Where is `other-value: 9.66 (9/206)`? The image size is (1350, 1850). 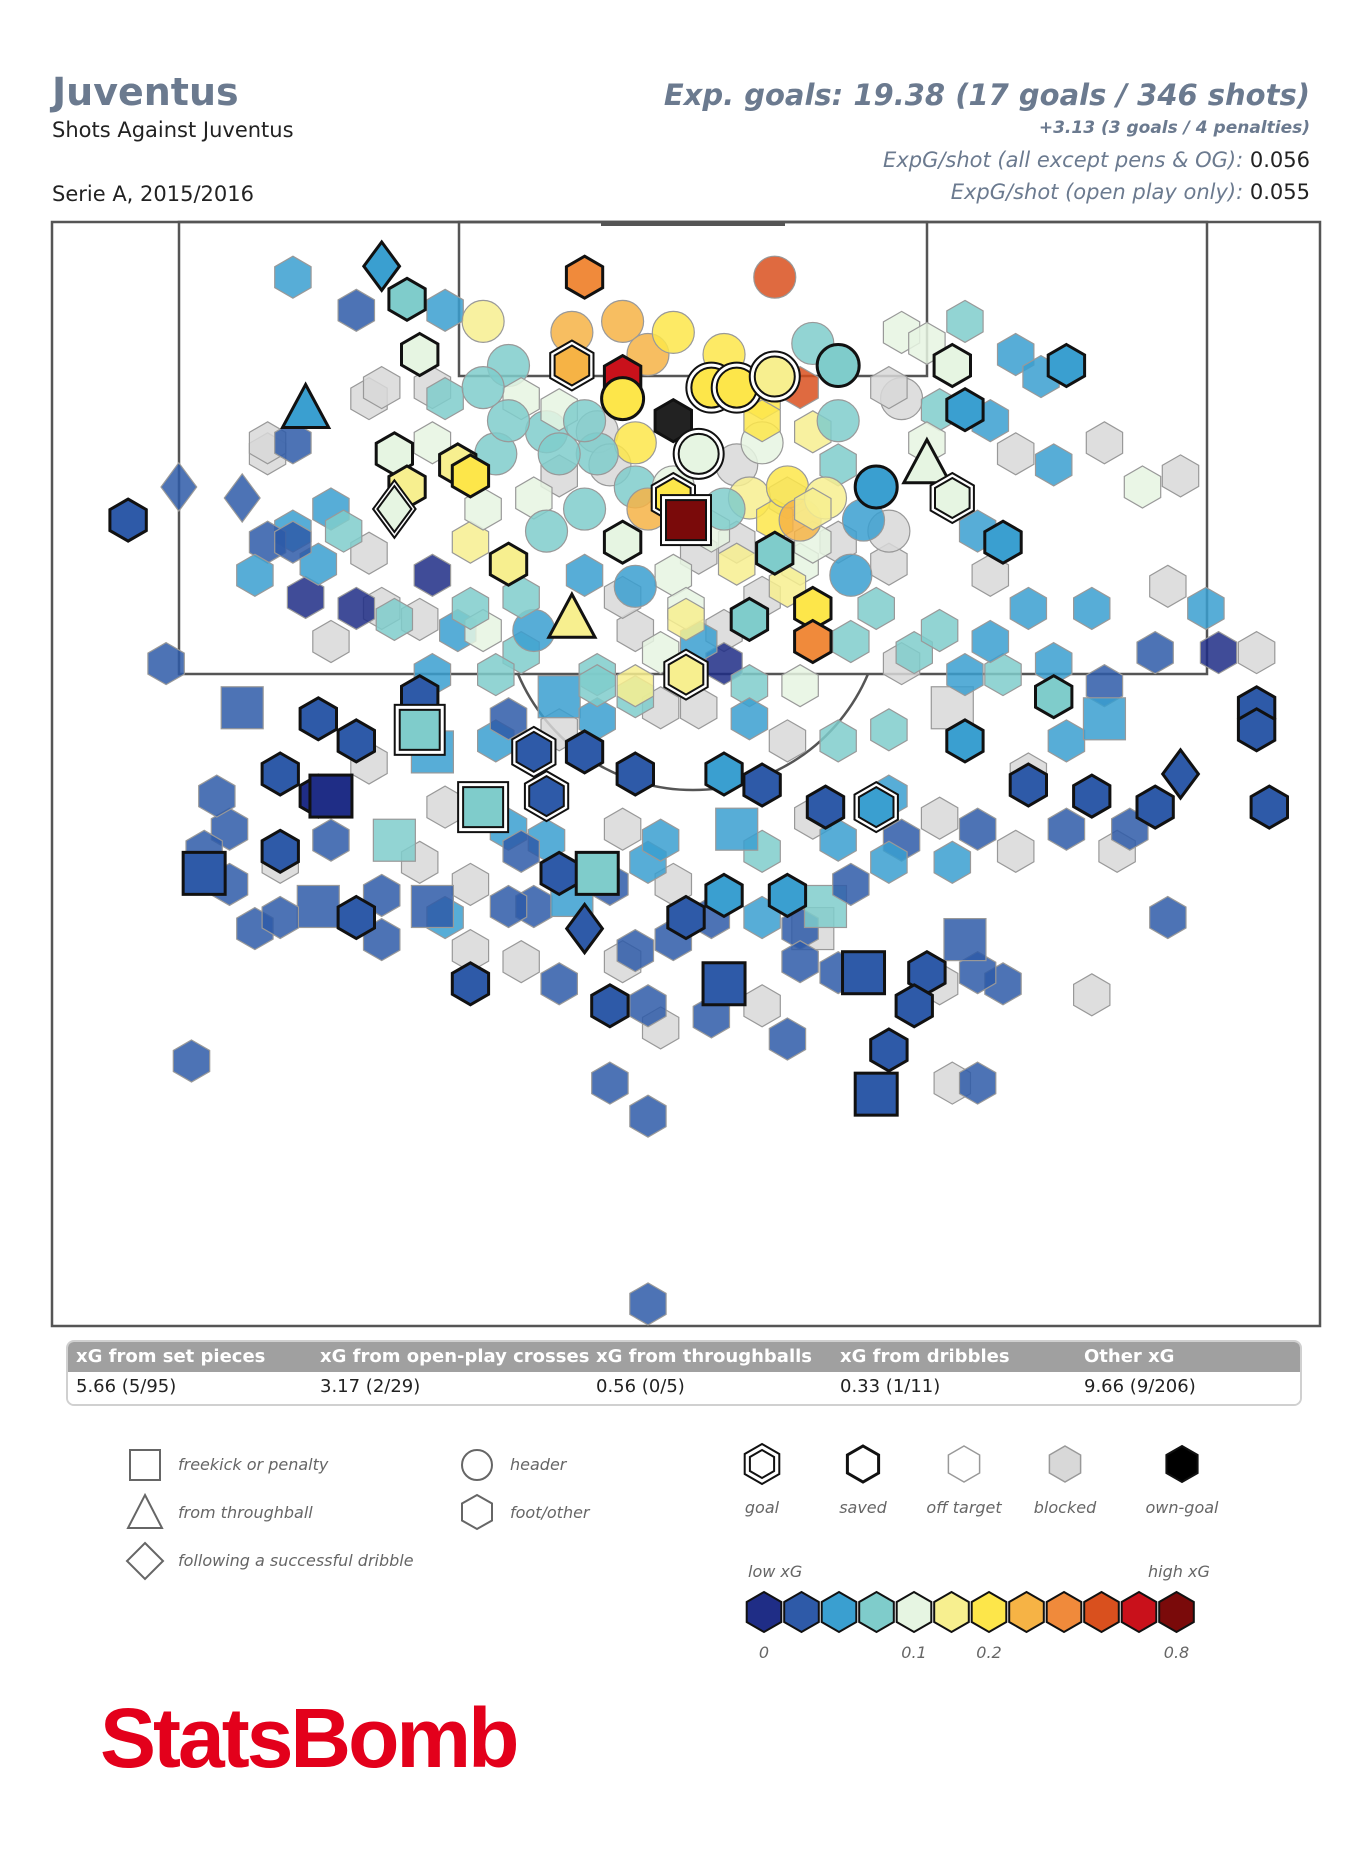 other-value: 9.66 (9/206) is located at coordinates (1140, 1386).